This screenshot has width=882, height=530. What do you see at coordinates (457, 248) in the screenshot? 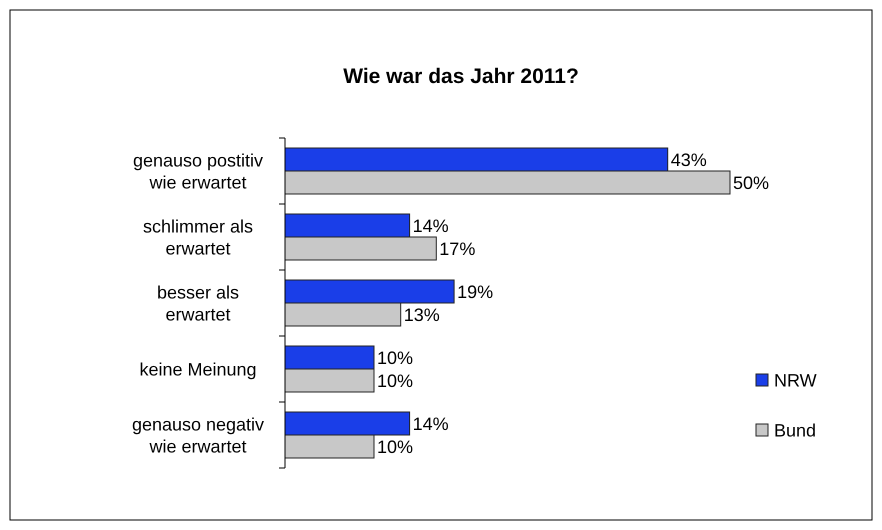
I see `data-label: 17%` at bounding box center [457, 248].